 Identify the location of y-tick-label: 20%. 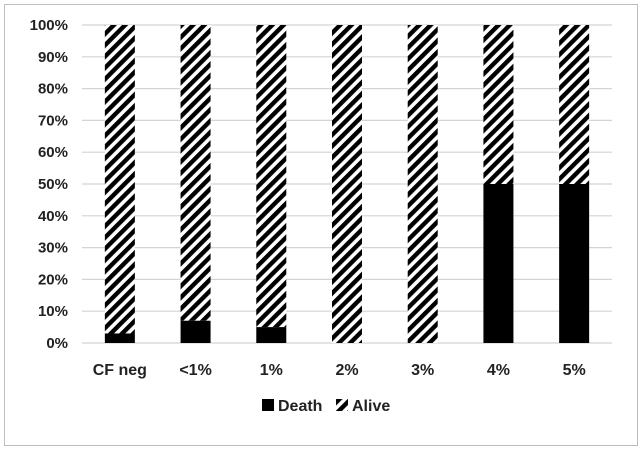
(53, 279).